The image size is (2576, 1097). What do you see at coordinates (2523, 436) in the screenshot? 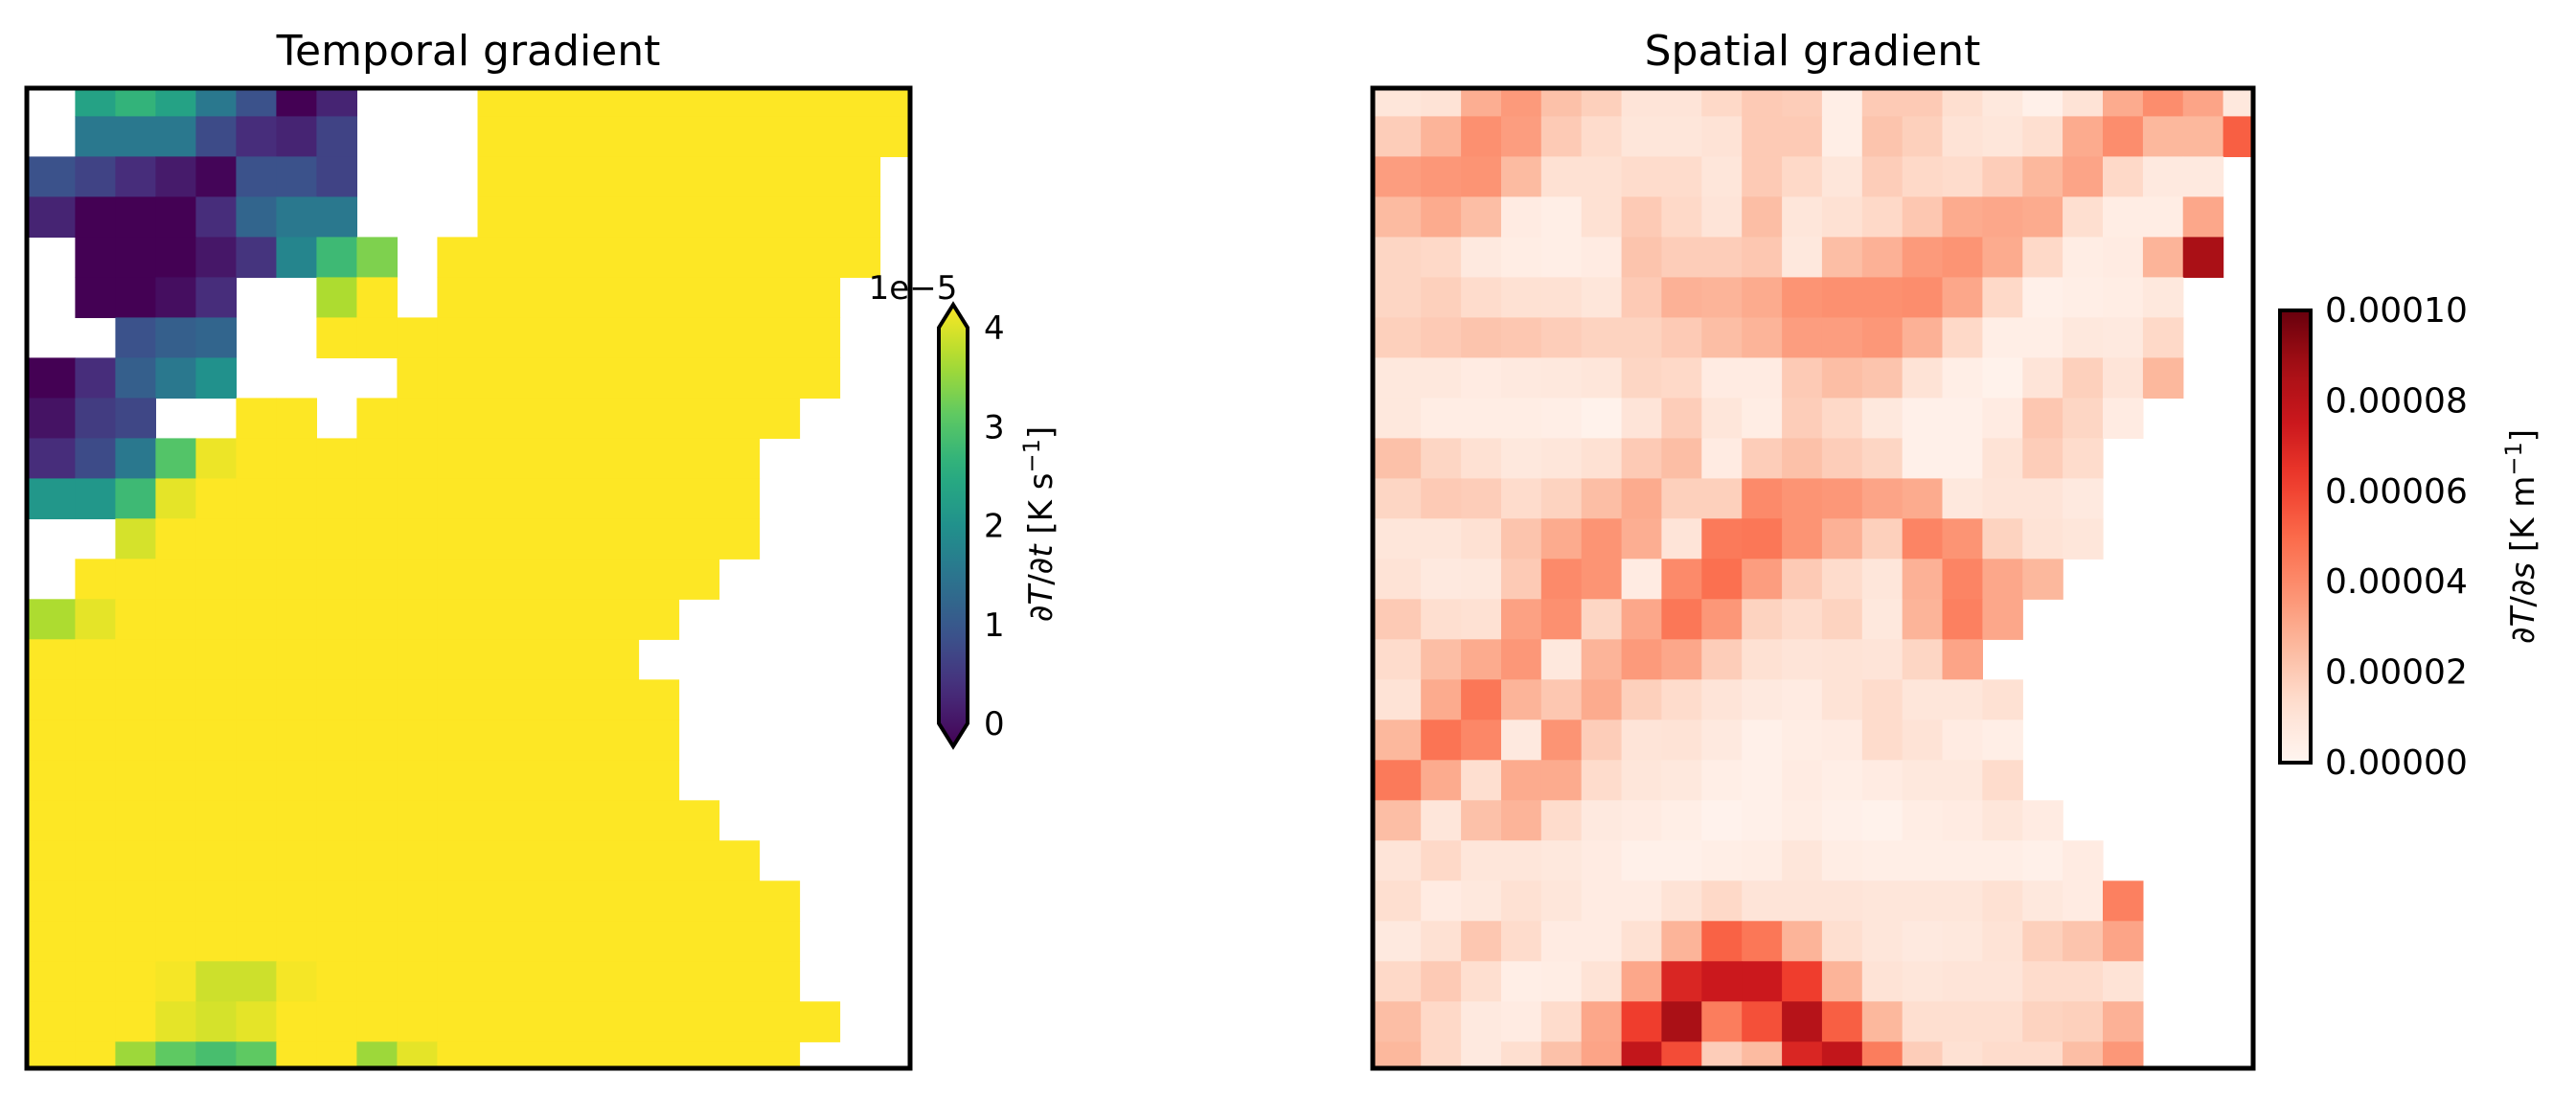
I see `label-part: ]` at bounding box center [2523, 436].